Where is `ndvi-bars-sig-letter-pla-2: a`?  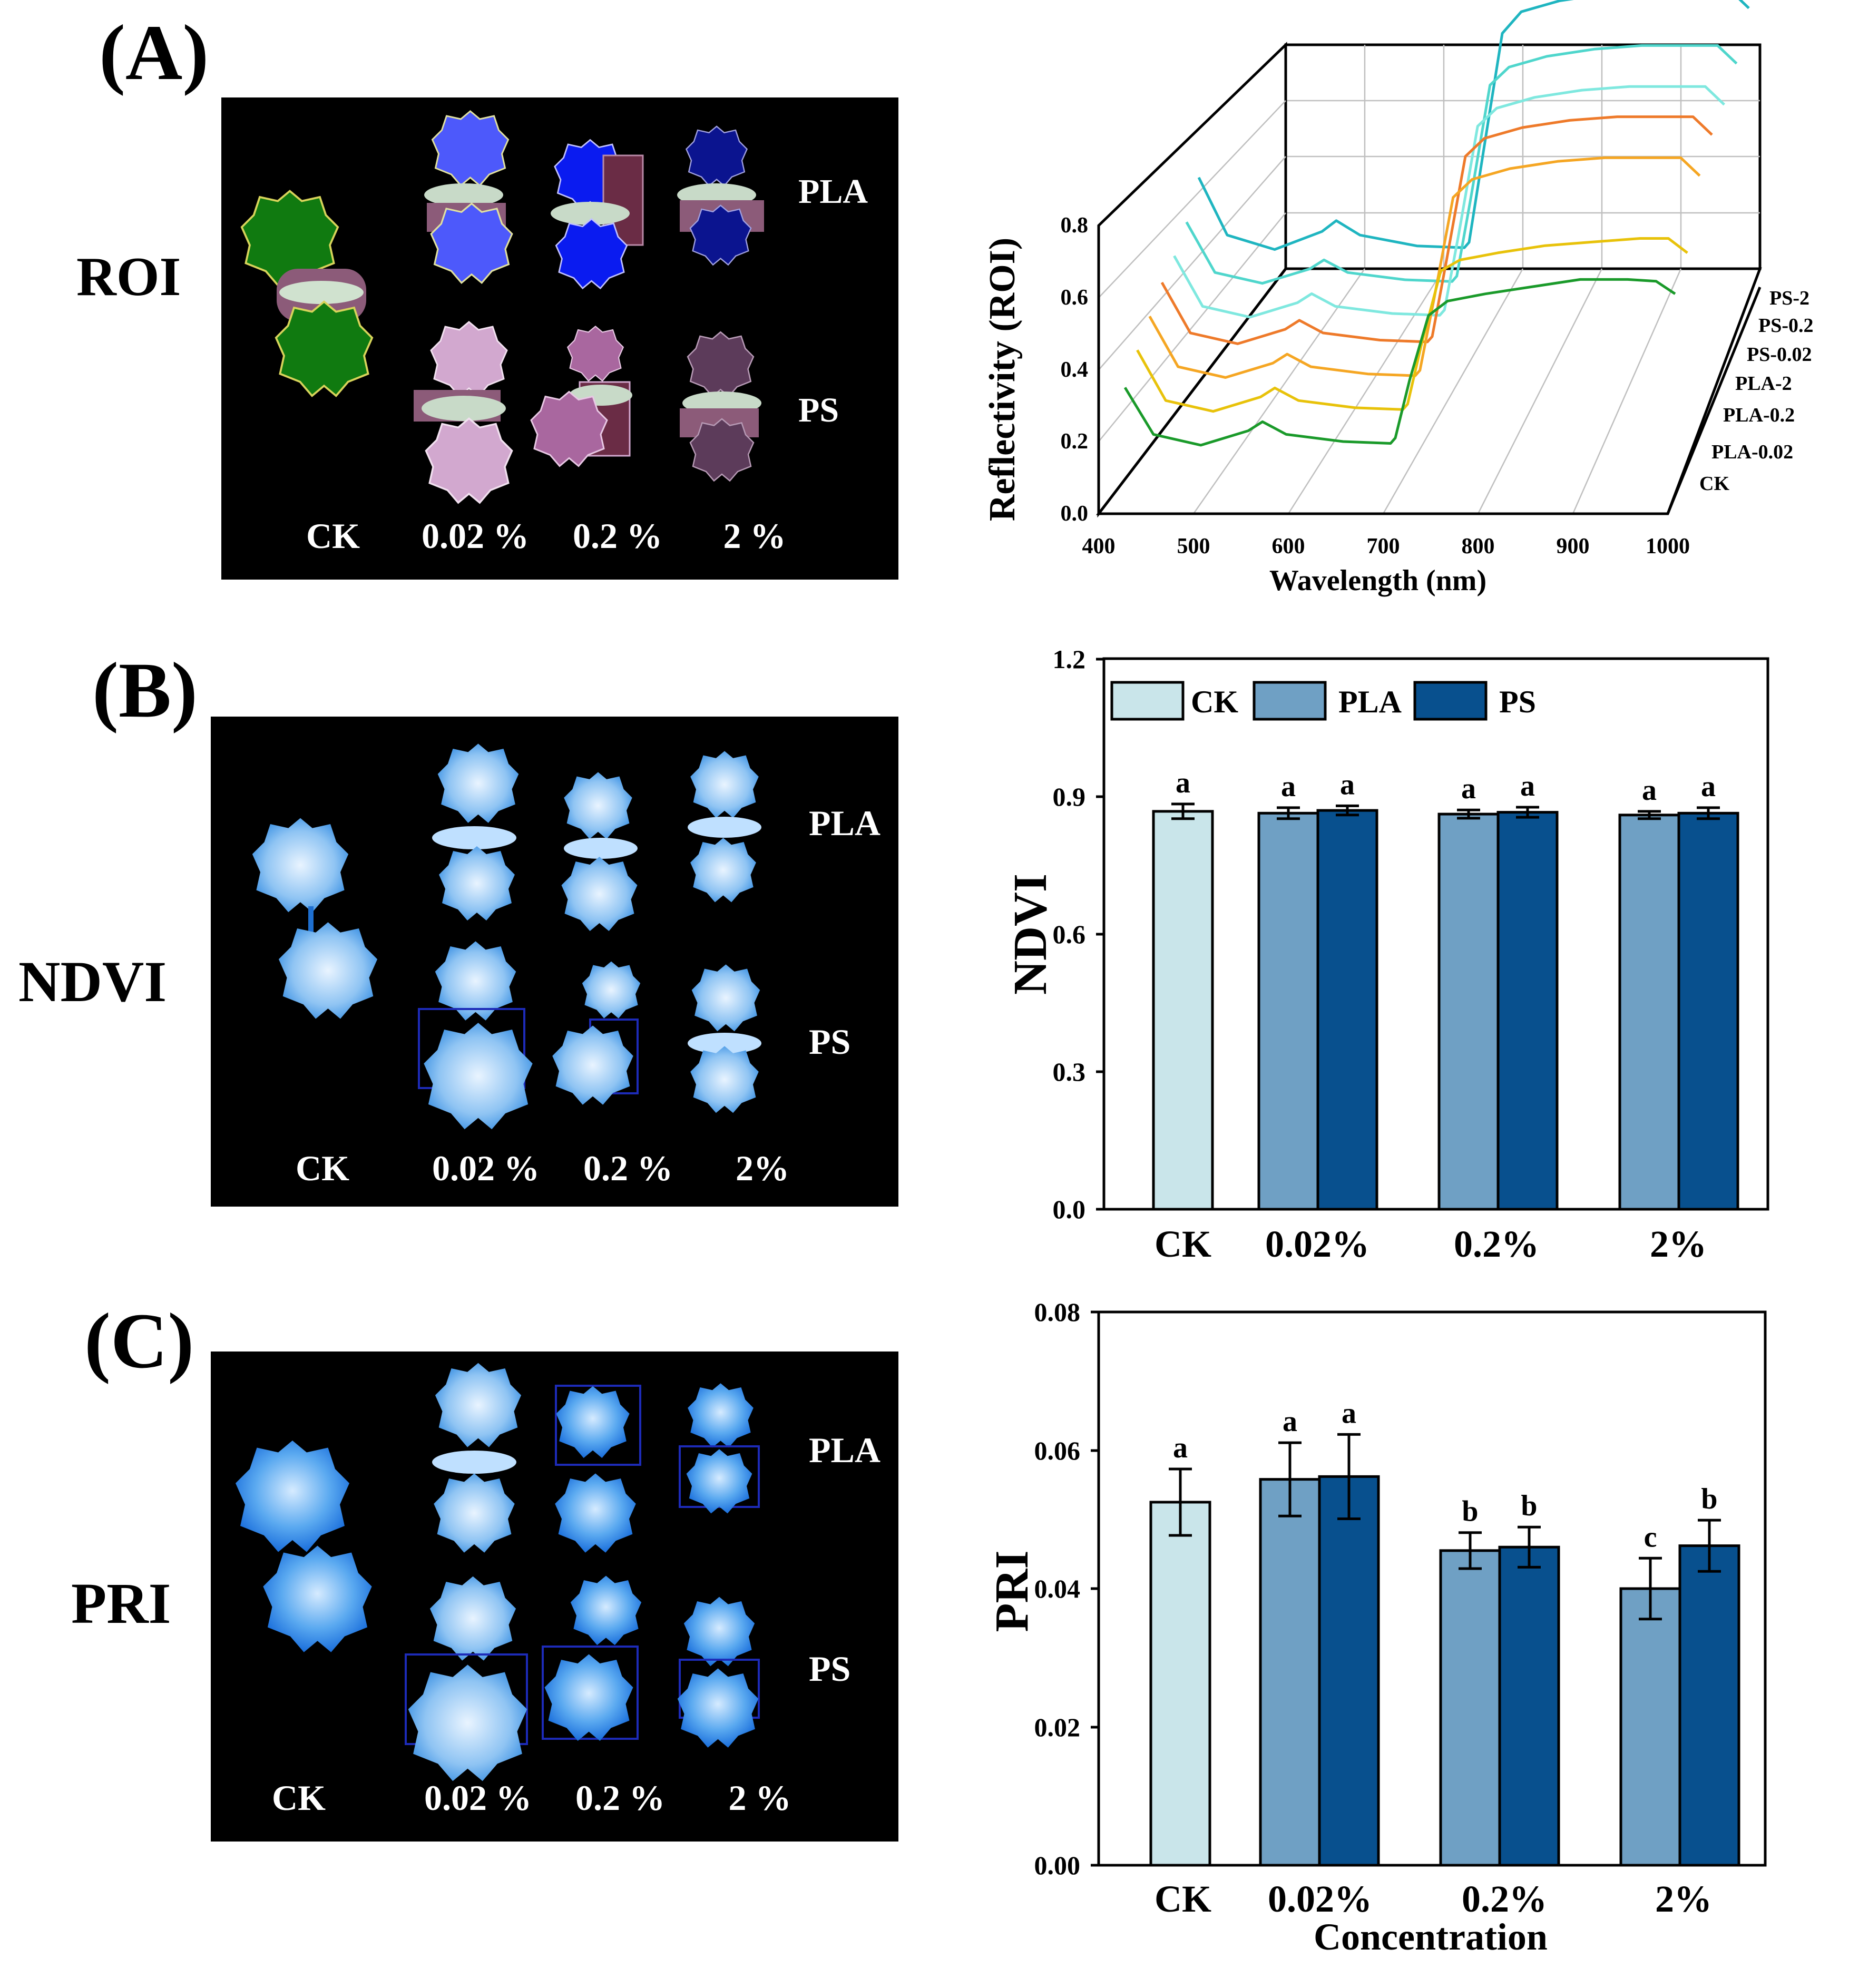
ndvi-bars-sig-letter-pla-2: a is located at coordinates (1468, 788).